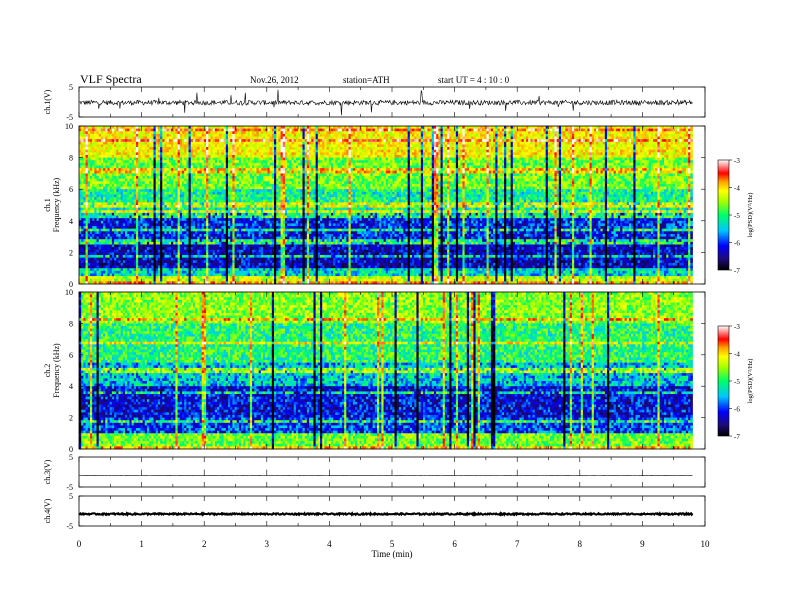 This screenshot has height=612, width=792. Describe the element at coordinates (474, 80) in the screenshot. I see `header-start-time: start UT = 4 : 10 : 0` at that location.